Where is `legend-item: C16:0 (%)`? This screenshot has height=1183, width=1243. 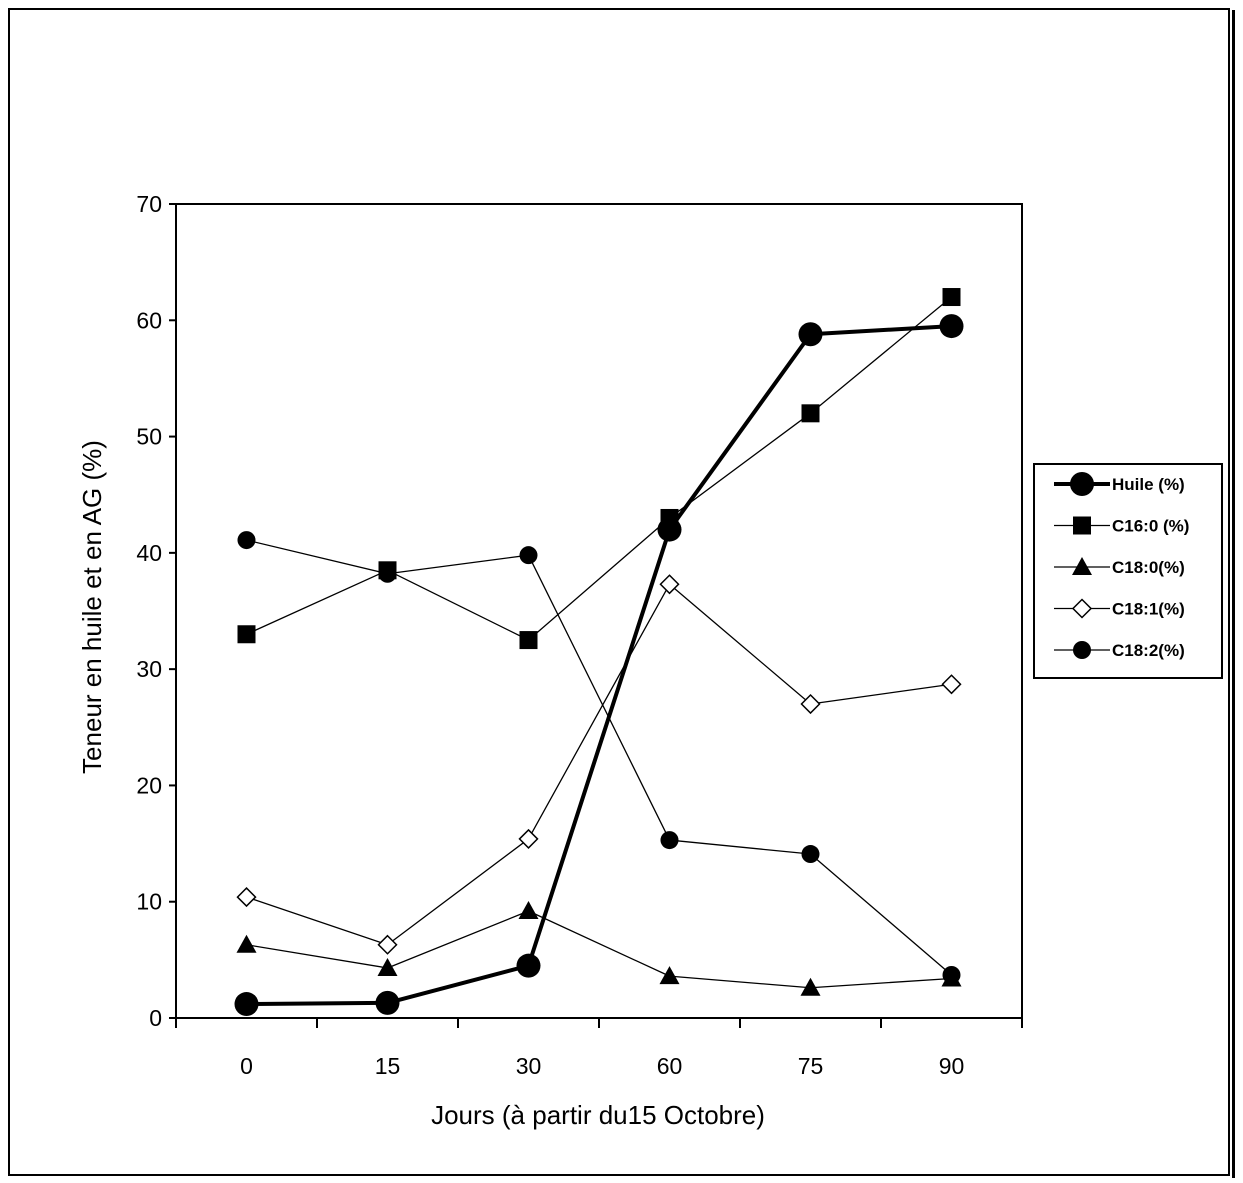
legend-item: C16:0 (%) is located at coordinates (1121, 526).